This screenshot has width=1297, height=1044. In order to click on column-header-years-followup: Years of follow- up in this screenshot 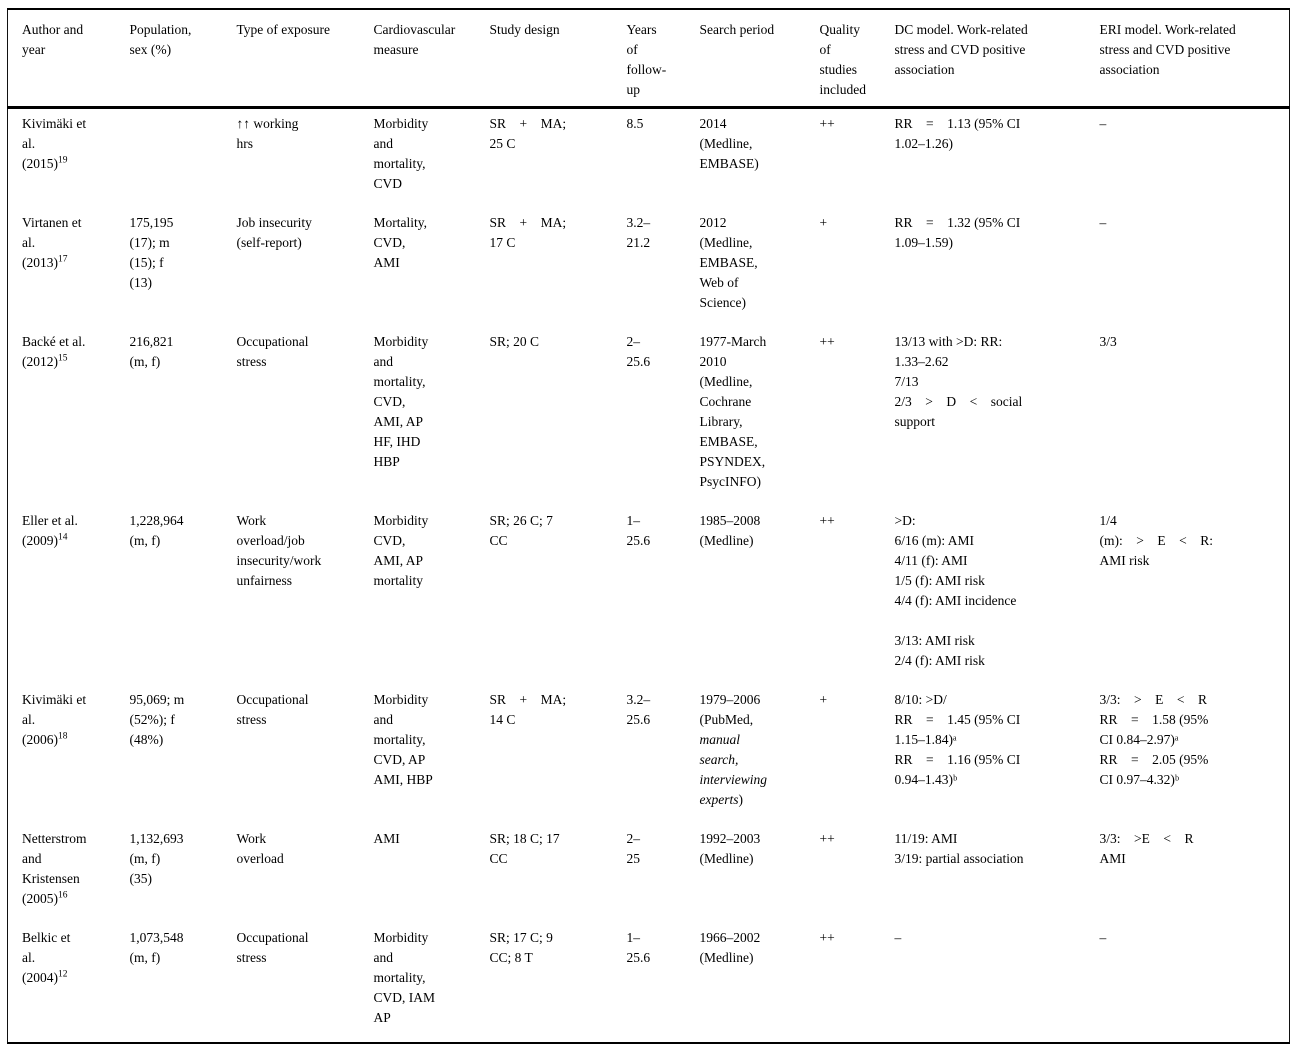, I will do `click(649, 59)`.